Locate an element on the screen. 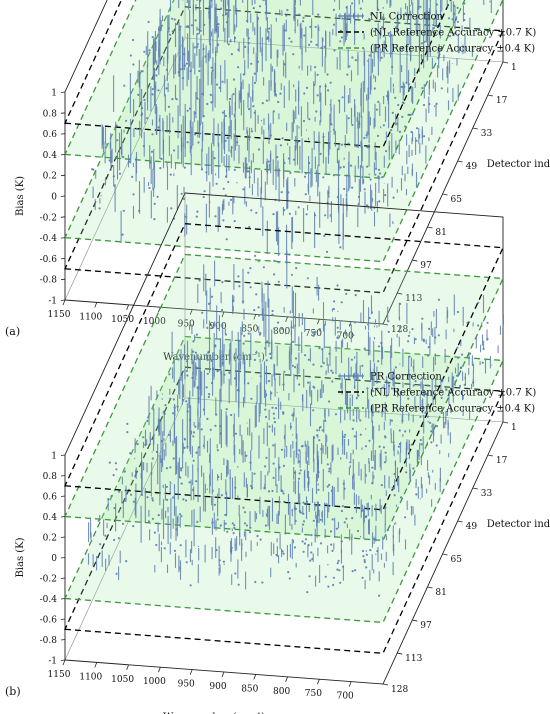 This screenshot has width=550, height=714. x-tick-label: 1050 is located at coordinates (122, 680).